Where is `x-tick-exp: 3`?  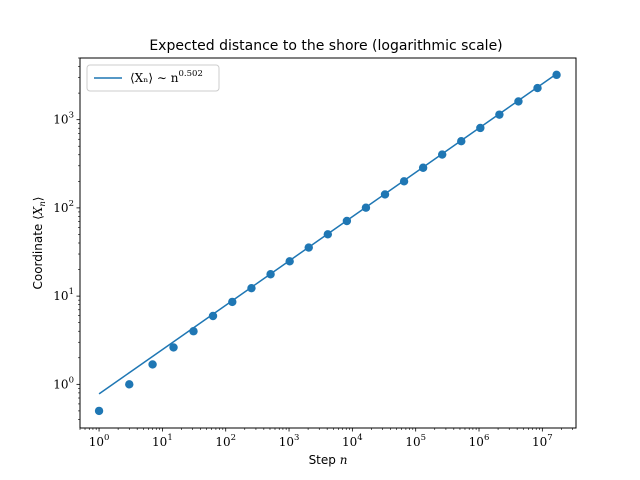 x-tick-exp: 3 is located at coordinates (296, 438).